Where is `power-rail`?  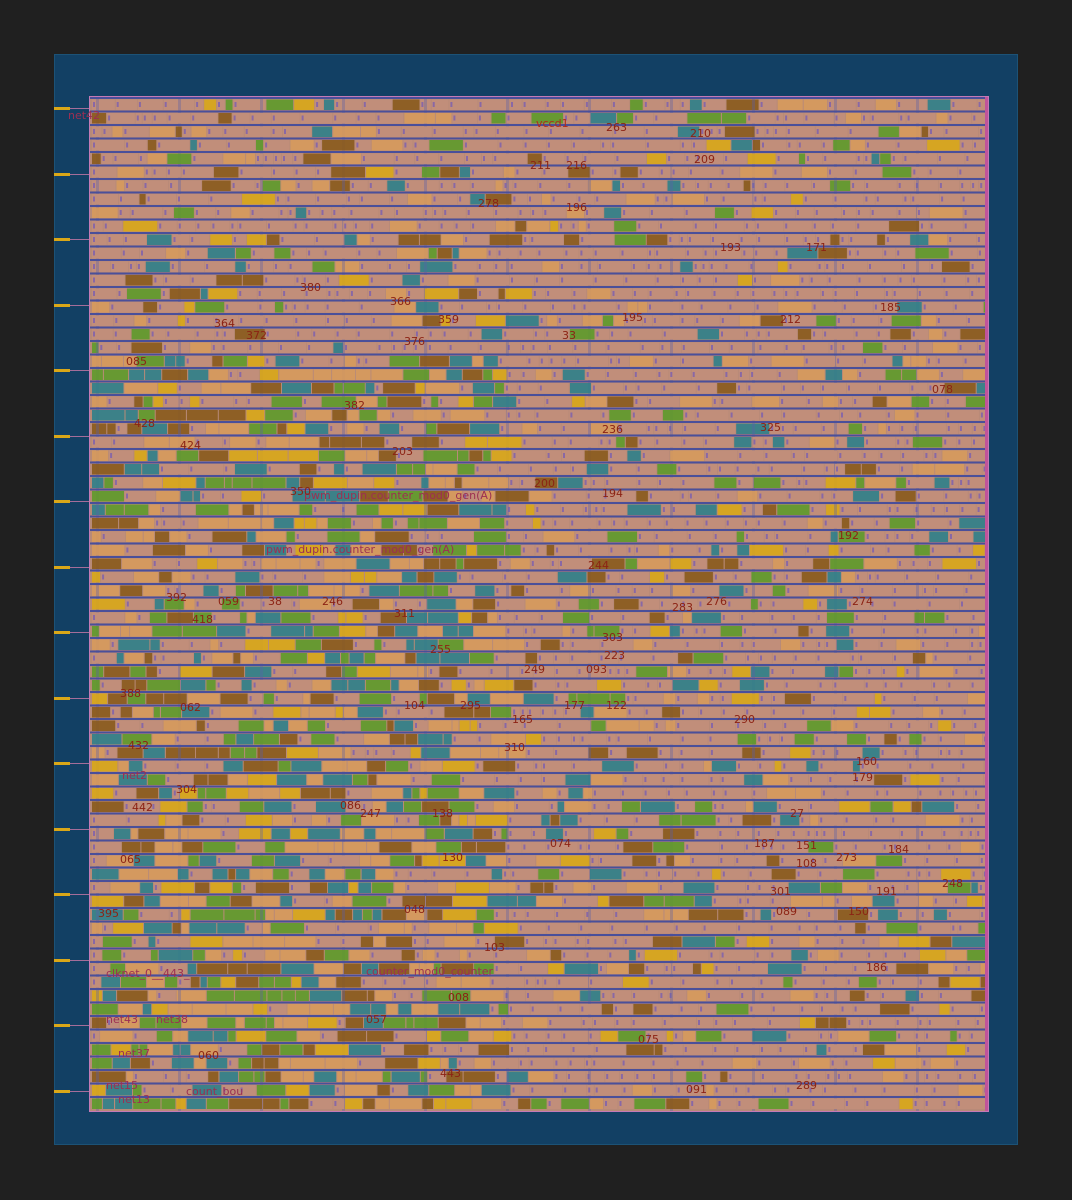
power-rail is located at coordinates (539, 746).